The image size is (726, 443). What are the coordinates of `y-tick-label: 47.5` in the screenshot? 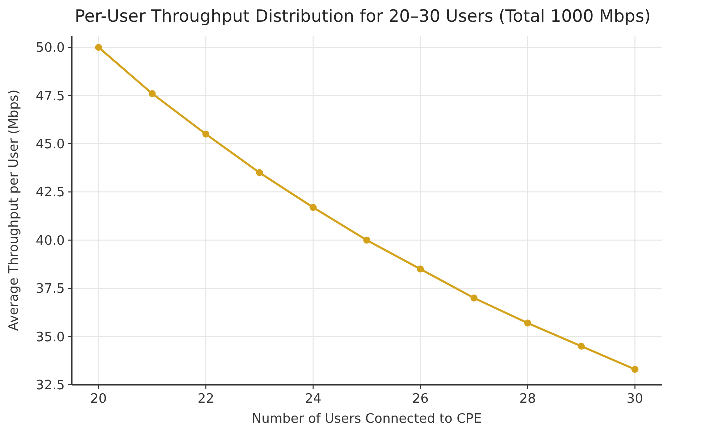 It's located at (50, 96).